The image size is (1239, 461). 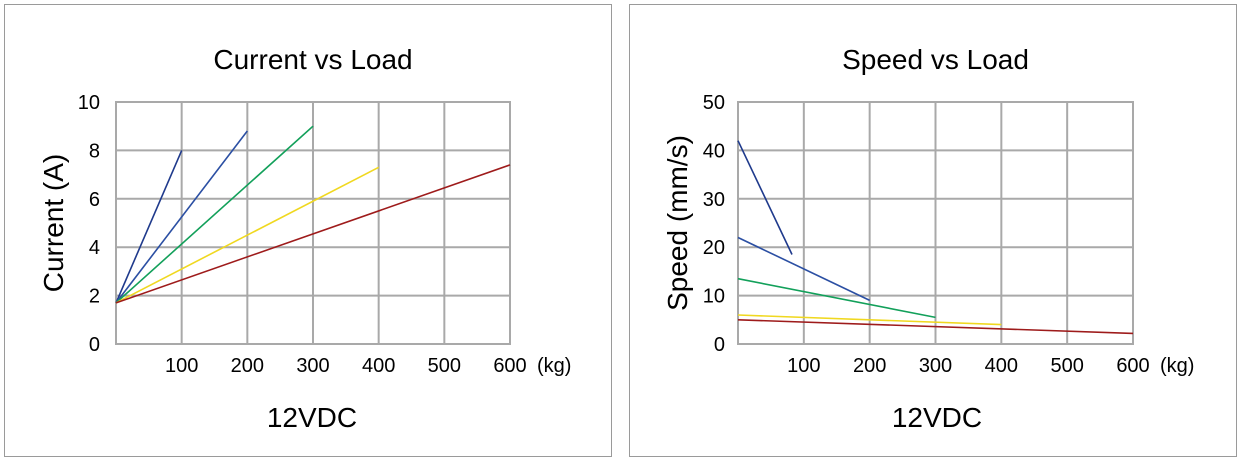 I want to click on y-tick-label: 40, so click(x=714, y=151).